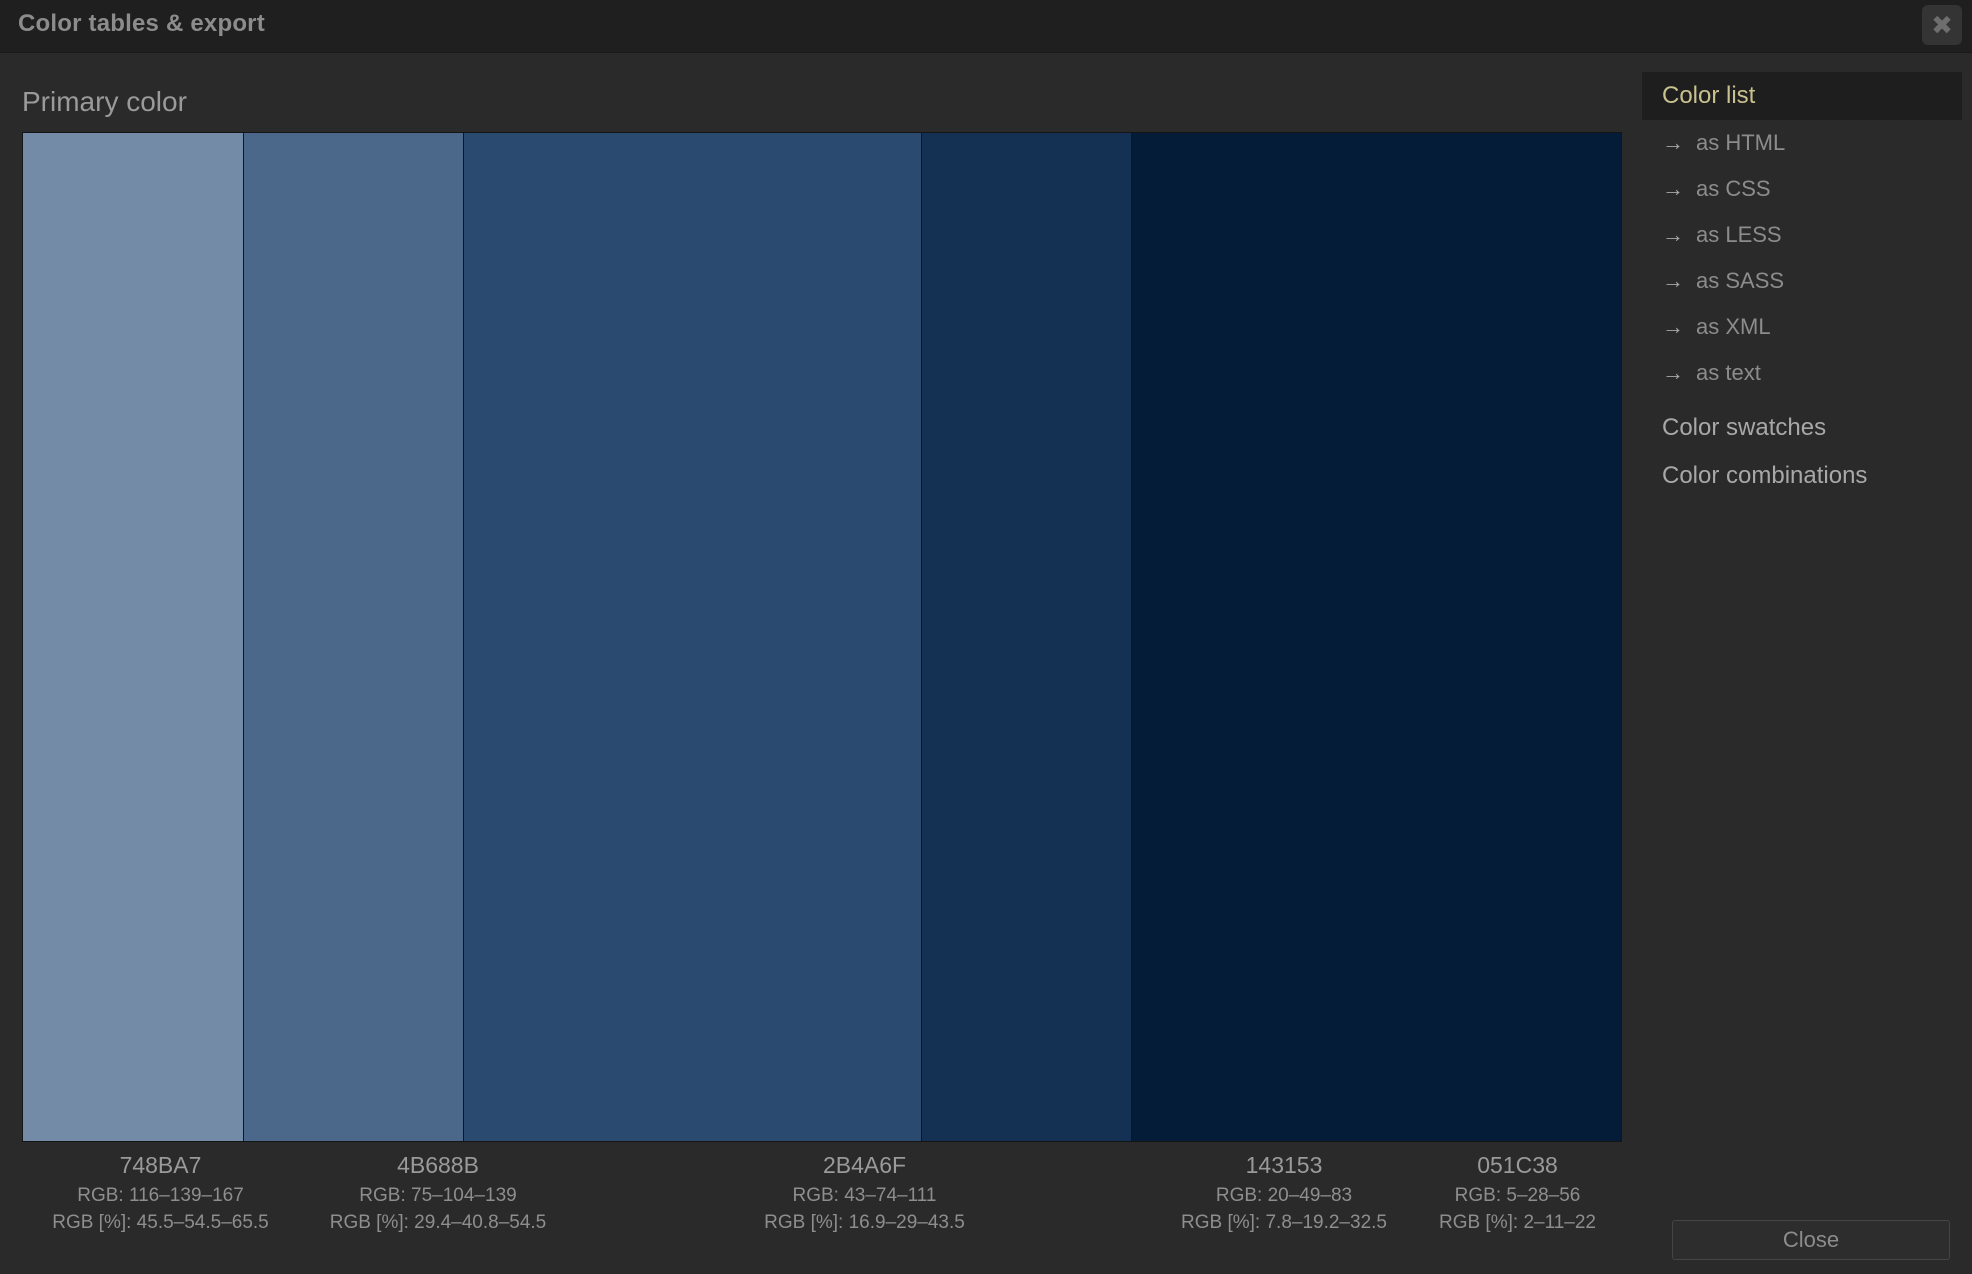  I want to click on close-icon: ✖, so click(1942, 25).